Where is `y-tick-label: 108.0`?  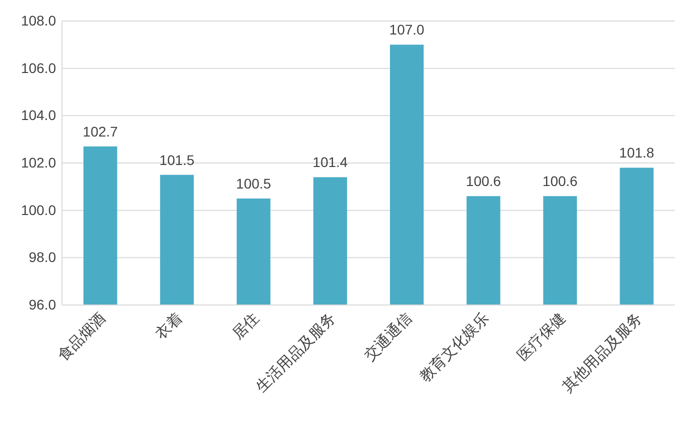
y-tick-label: 108.0 is located at coordinates (38, 20).